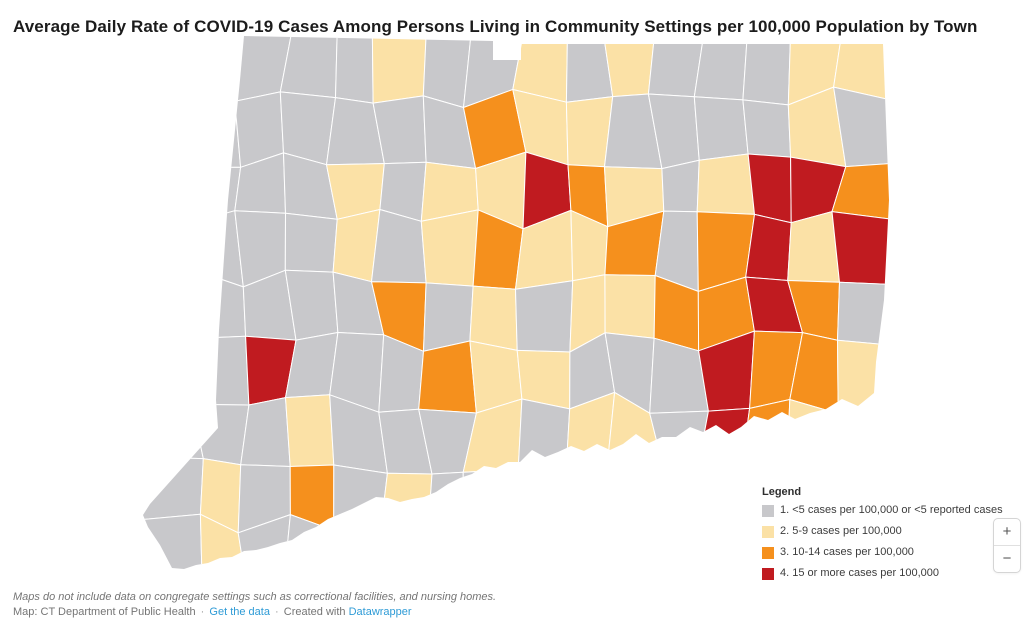 The width and height of the screenshot is (1036, 628). Describe the element at coordinates (768, 531) in the screenshot. I see `legend-swatch-cream` at that location.